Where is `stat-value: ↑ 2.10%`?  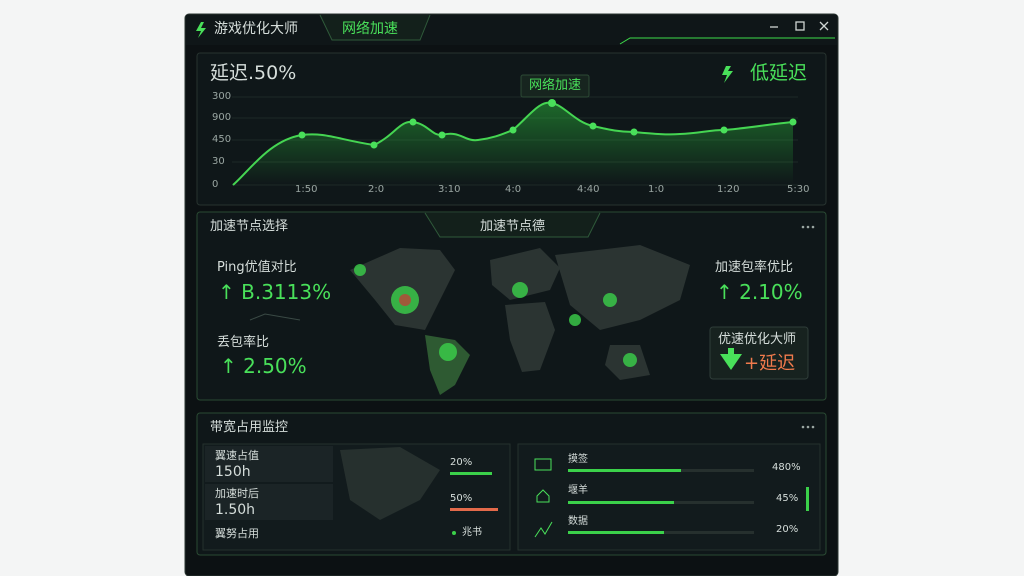 stat-value: ↑ 2.10% is located at coordinates (759, 292).